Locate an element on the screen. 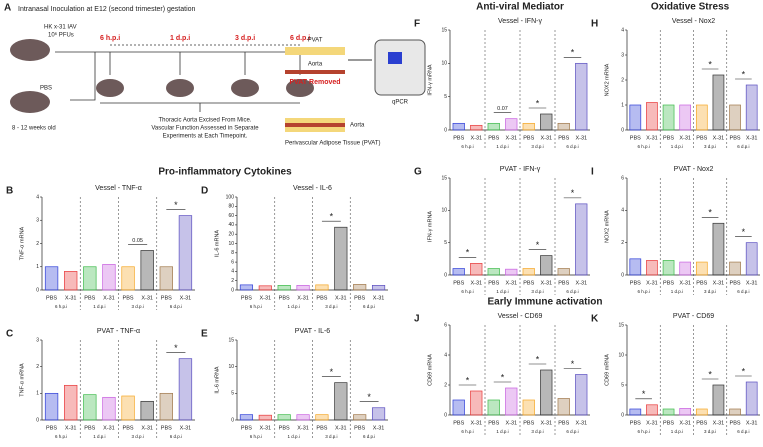  y-tick-label: 40 is located at coordinates (231, 225).